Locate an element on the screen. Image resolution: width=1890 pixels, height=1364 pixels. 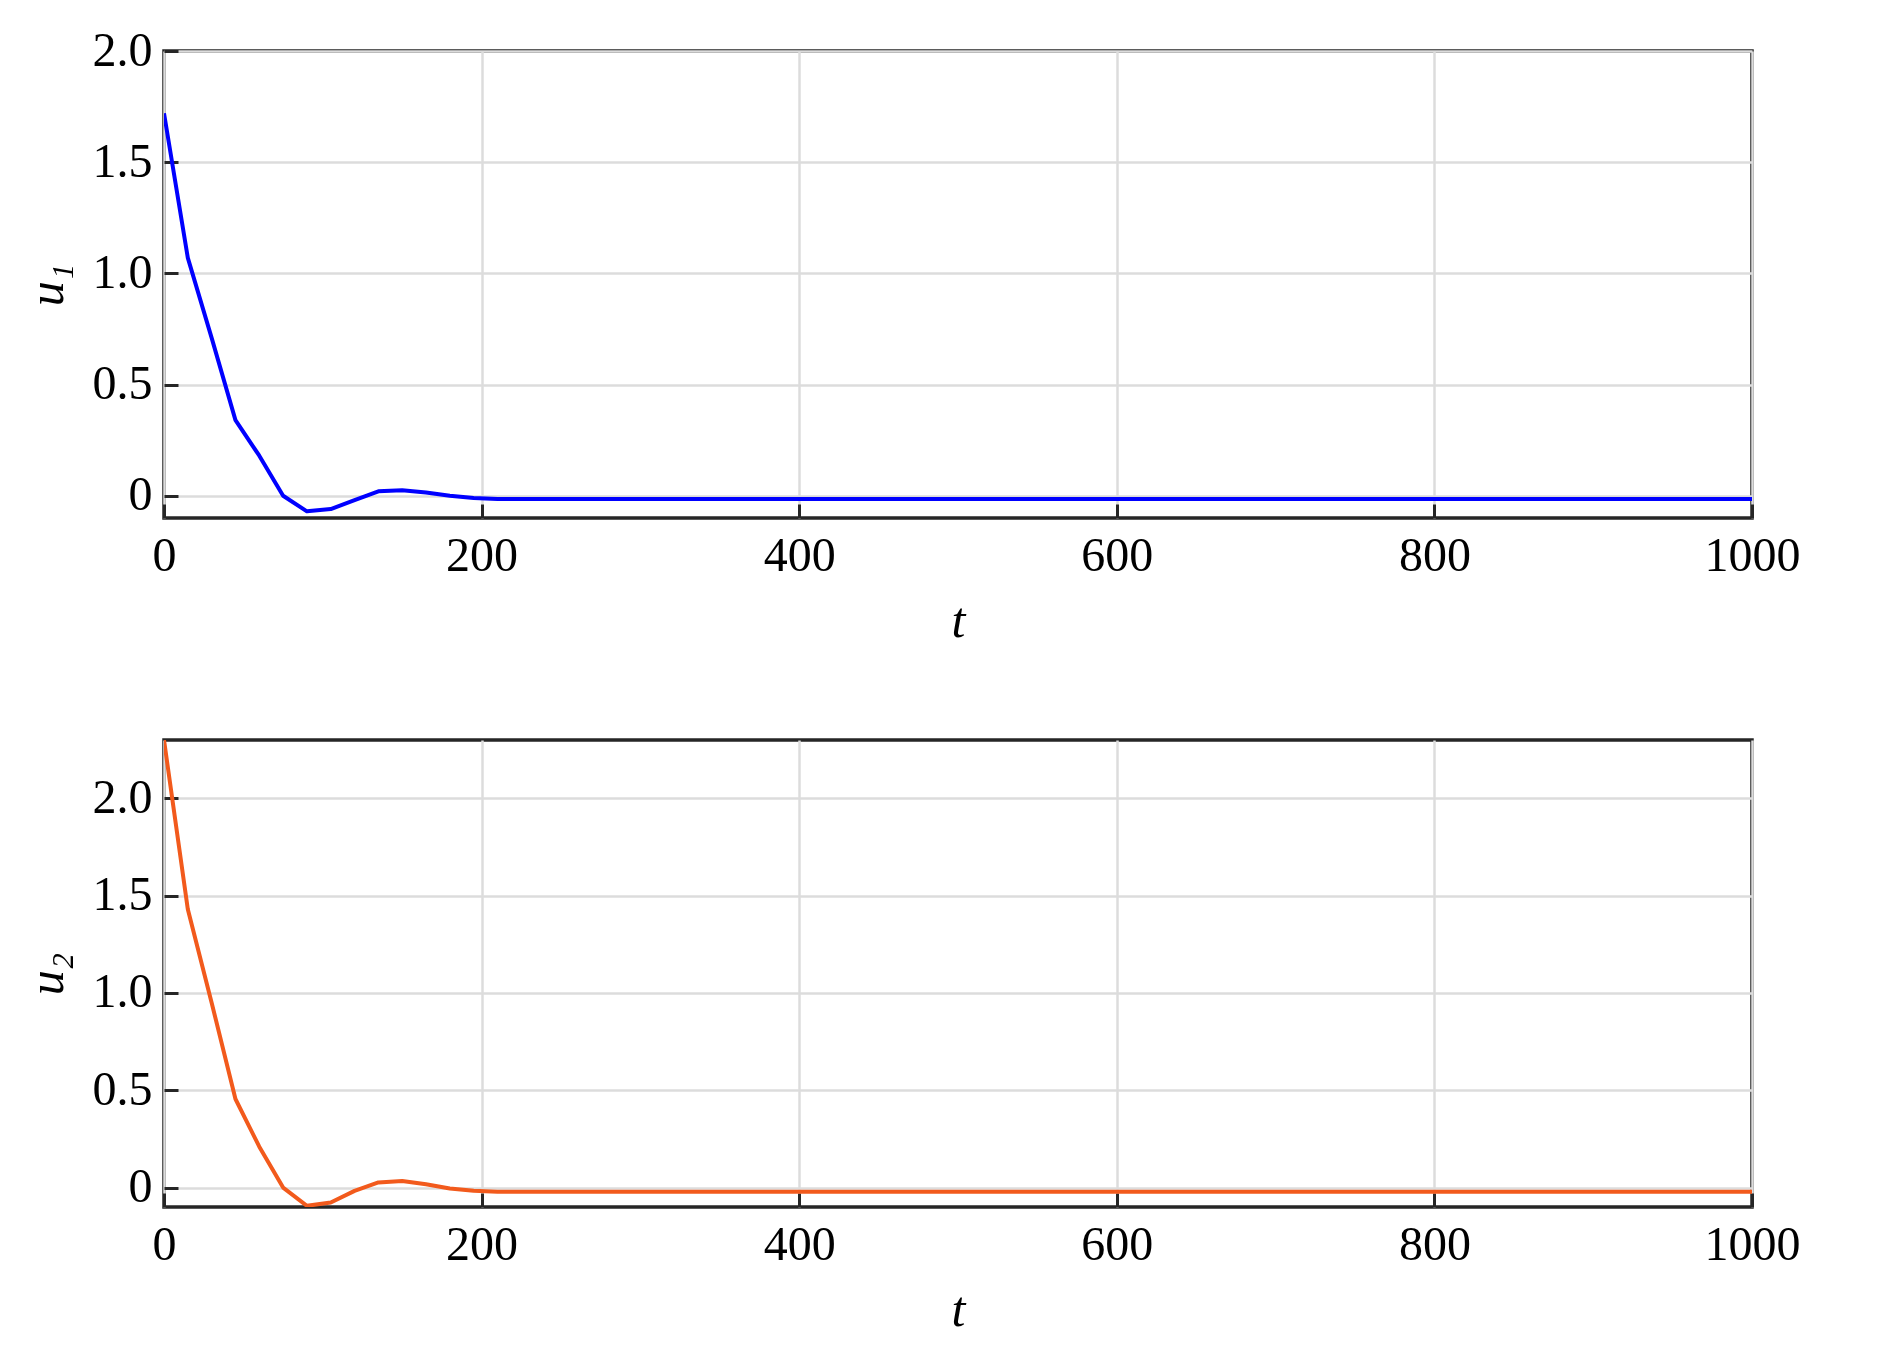
y-axis-title: u₂ is located at coordinates (45, 974).